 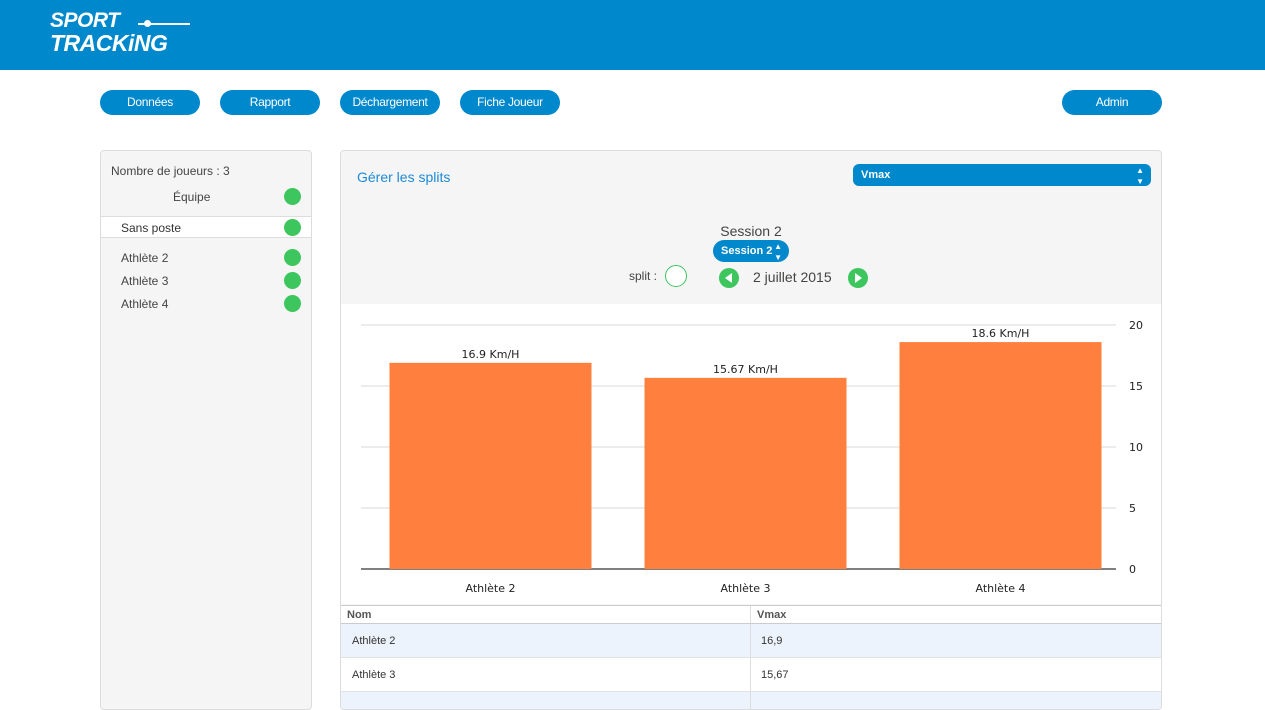 I want to click on table-cell-nom: Athlète 2, so click(x=374, y=641).